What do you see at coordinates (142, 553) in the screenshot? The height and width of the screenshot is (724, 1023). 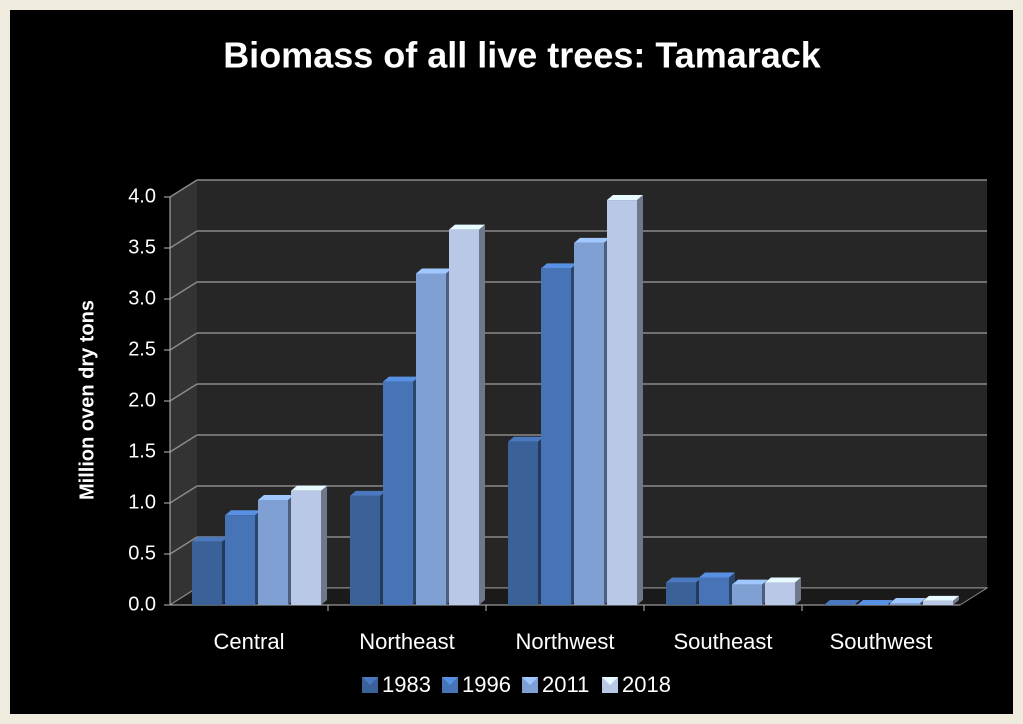 I see `y-tick-label: 0.5` at bounding box center [142, 553].